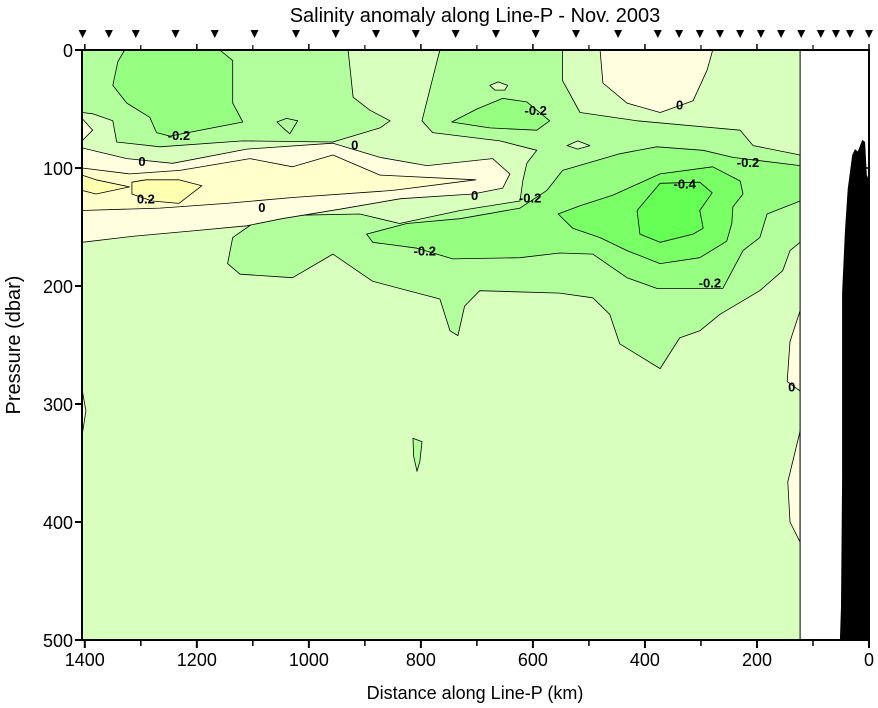  What do you see at coordinates (167, 191) in the screenshot?
I see `contour-region-blob-plus02-b` at bounding box center [167, 191].